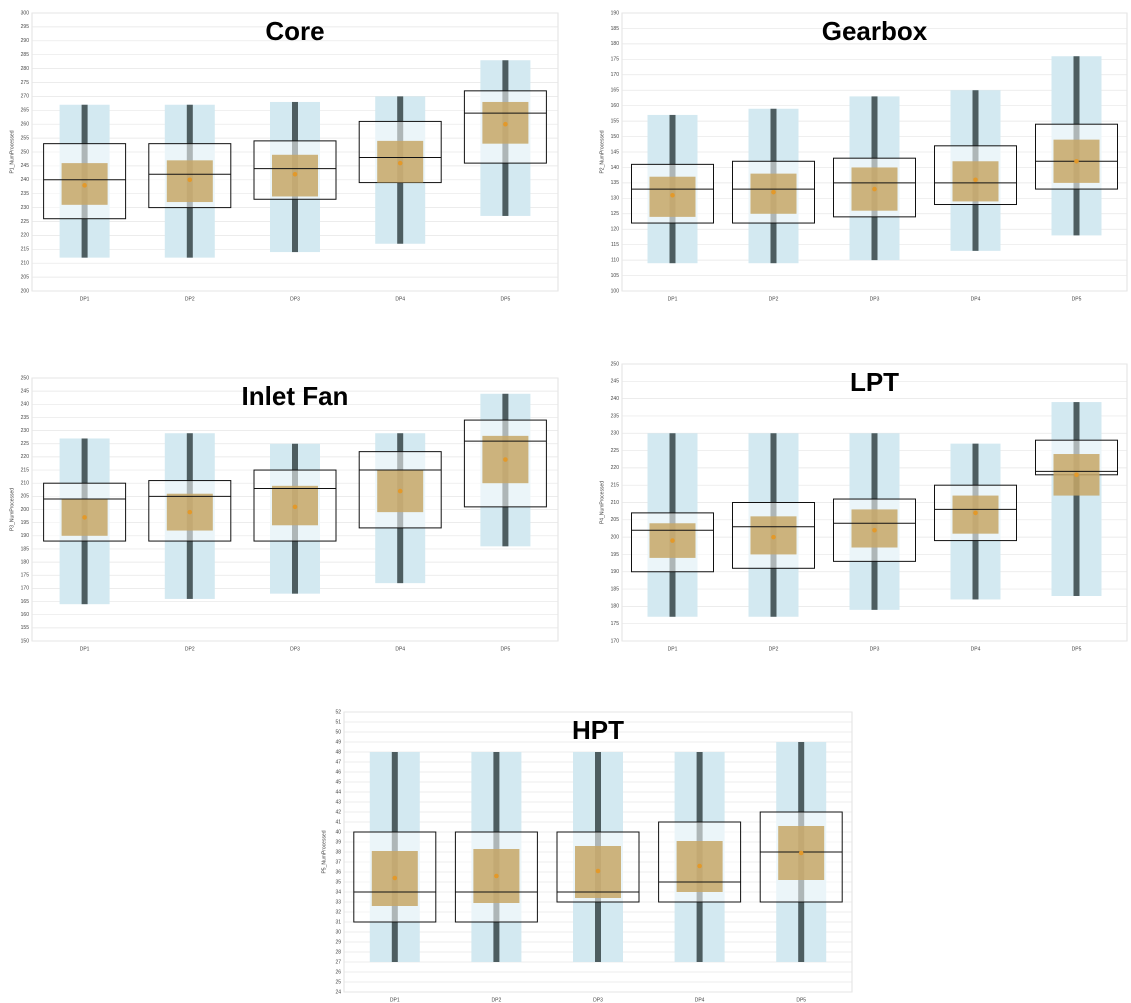 The width and height of the screenshot is (1131, 1003). What do you see at coordinates (25, 264) in the screenshot?
I see `y-tick-label: 210` at bounding box center [25, 264].